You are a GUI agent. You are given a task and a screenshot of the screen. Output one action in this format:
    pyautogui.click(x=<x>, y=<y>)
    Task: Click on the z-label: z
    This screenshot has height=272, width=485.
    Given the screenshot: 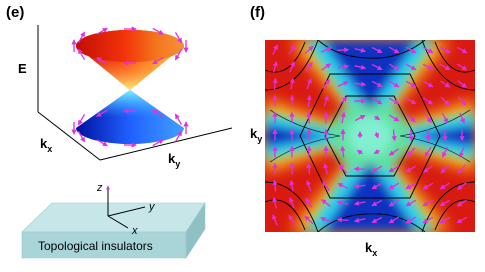 What is the action you would take?
    pyautogui.click(x=99, y=188)
    